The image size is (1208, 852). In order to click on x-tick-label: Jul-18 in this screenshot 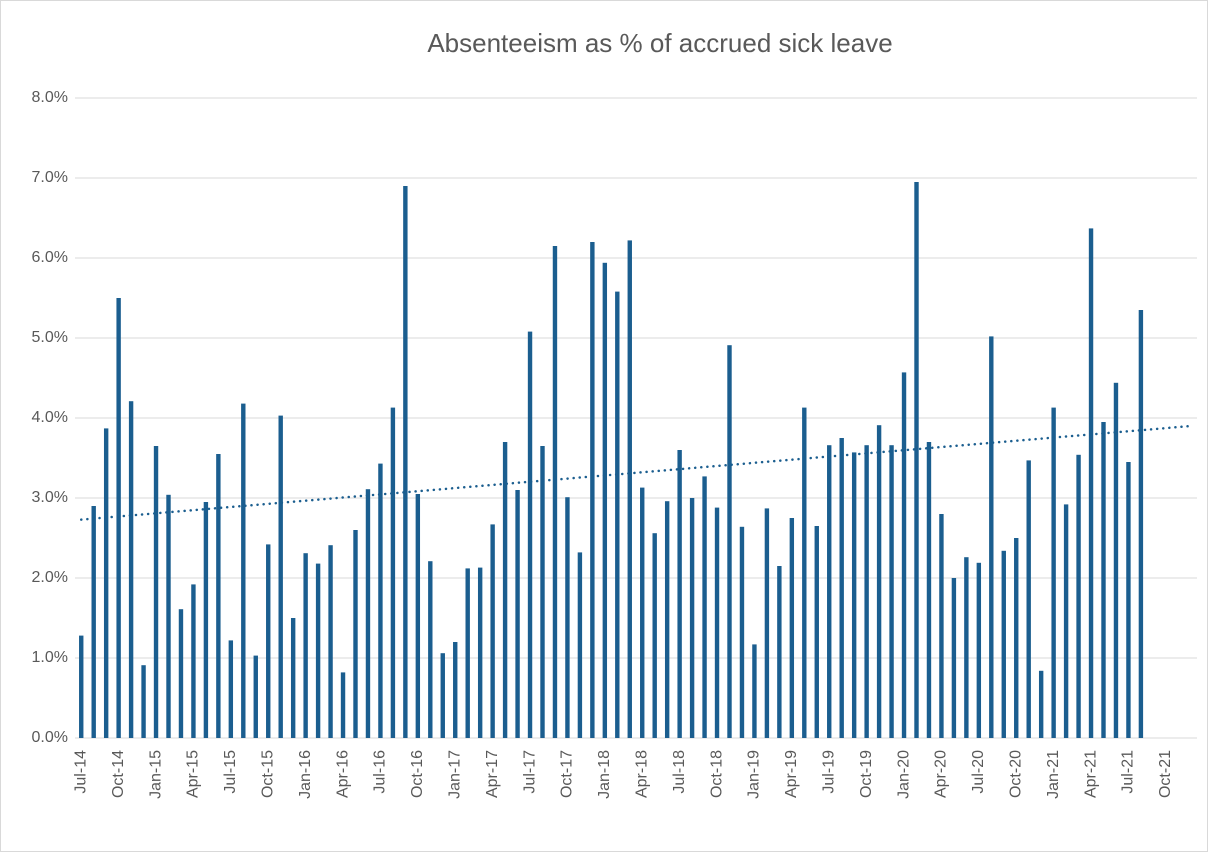, I will do `click(679, 772)`.